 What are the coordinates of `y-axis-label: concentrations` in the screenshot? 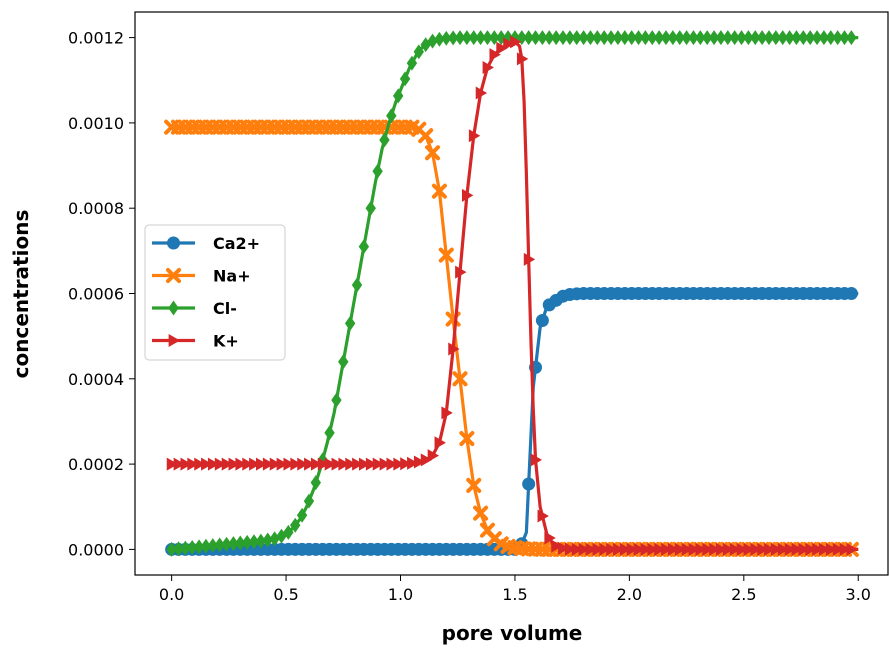 It's located at (21, 294).